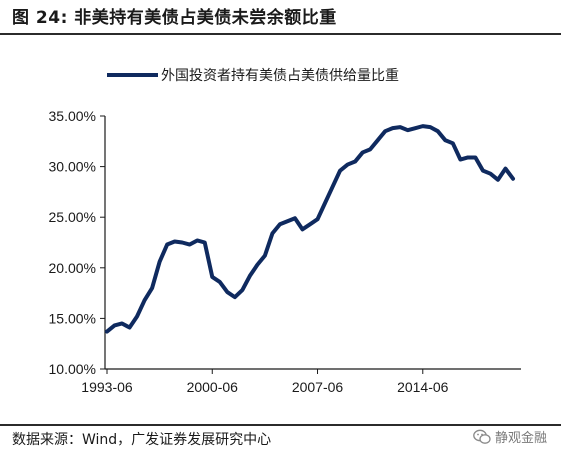 The image size is (561, 458). I want to click on legend-label: 外国投资者持有美债占美债供给量比重, so click(280, 76).